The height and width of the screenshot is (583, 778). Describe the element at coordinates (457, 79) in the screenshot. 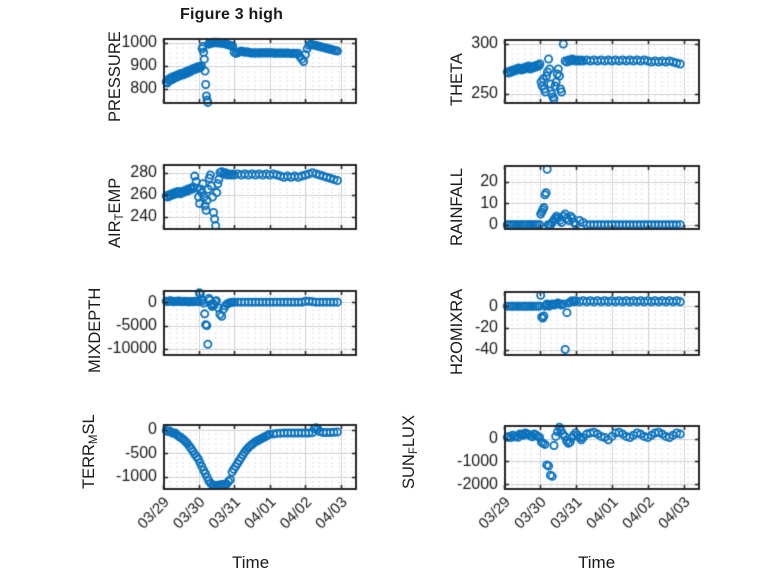

I see `ylabel-theta: THETA` at that location.